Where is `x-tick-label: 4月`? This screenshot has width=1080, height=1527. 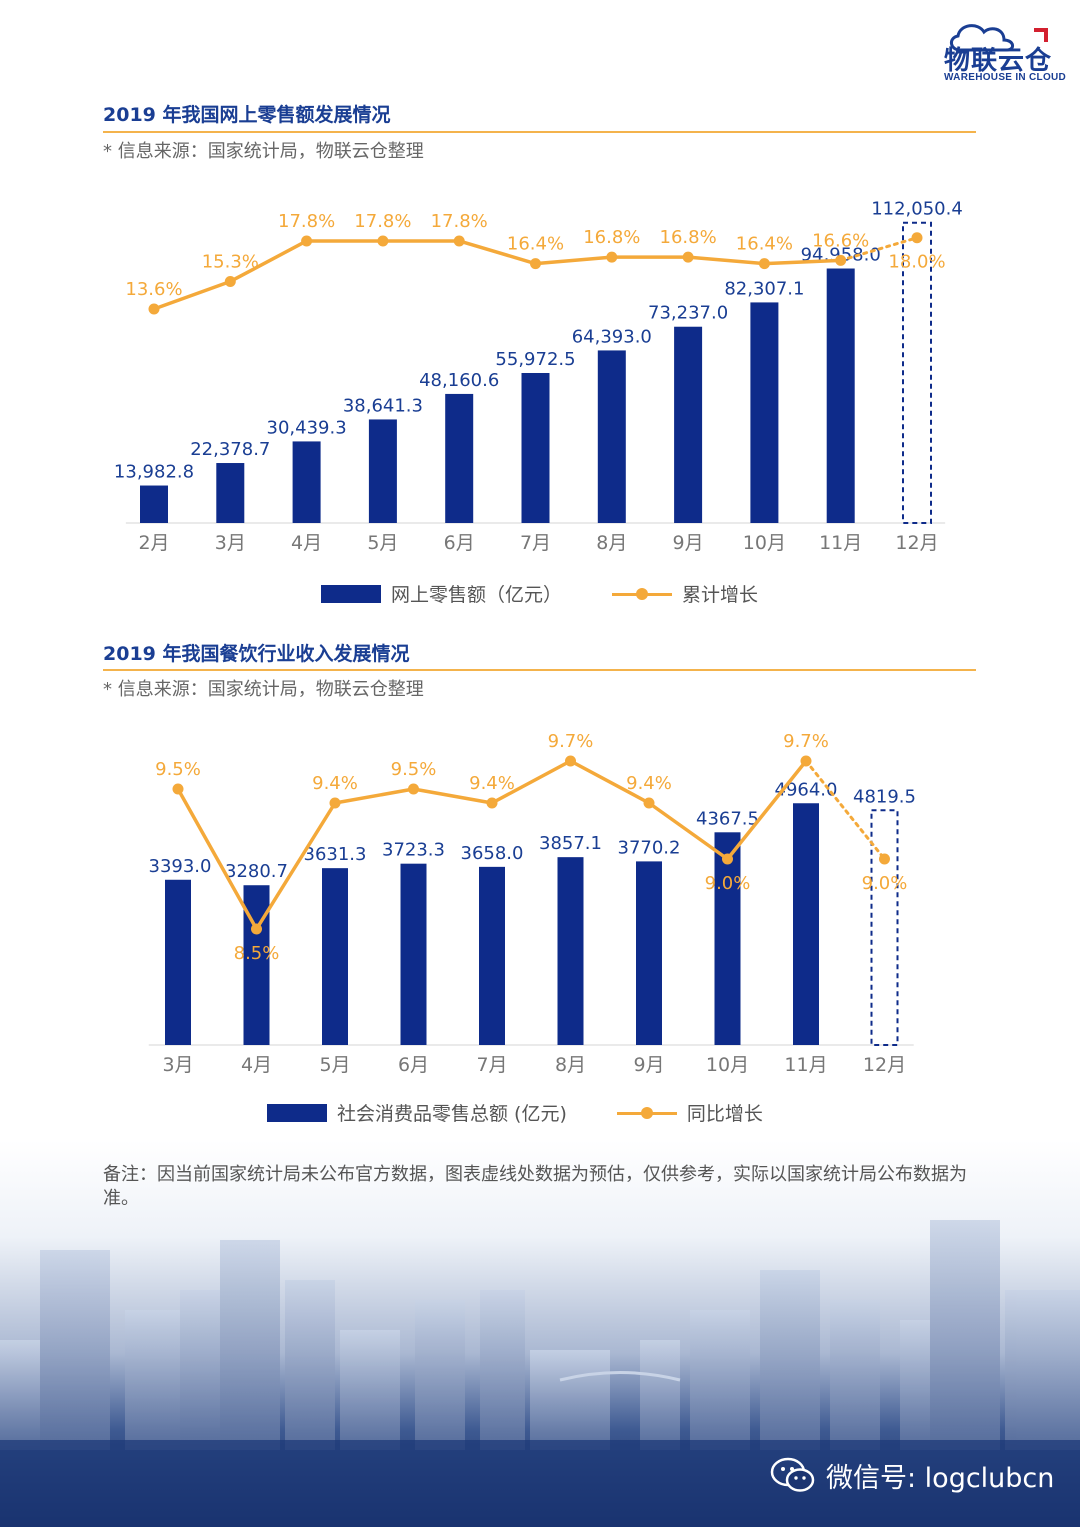
x-tick-label: 4月 is located at coordinates (306, 543).